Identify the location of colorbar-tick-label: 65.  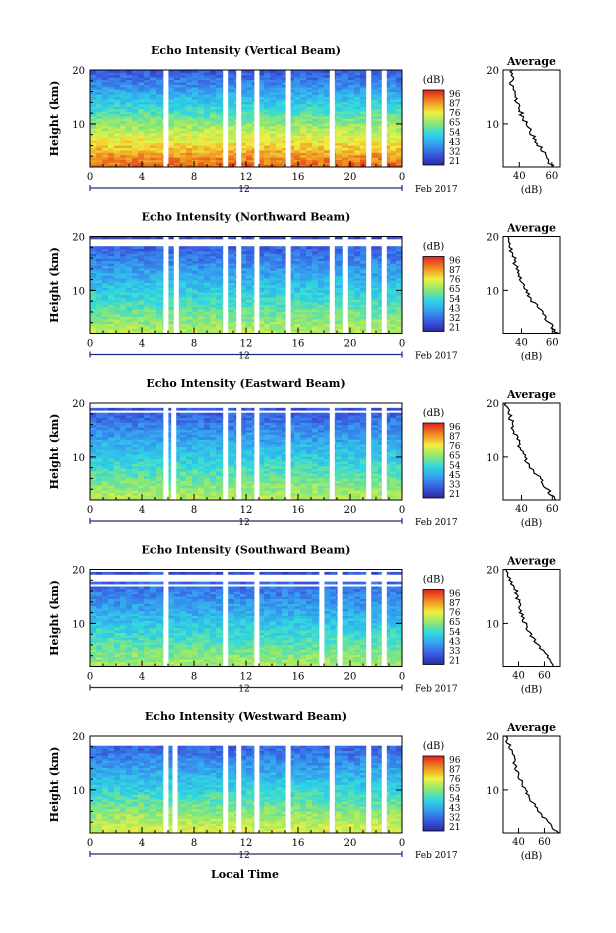
(455, 124).